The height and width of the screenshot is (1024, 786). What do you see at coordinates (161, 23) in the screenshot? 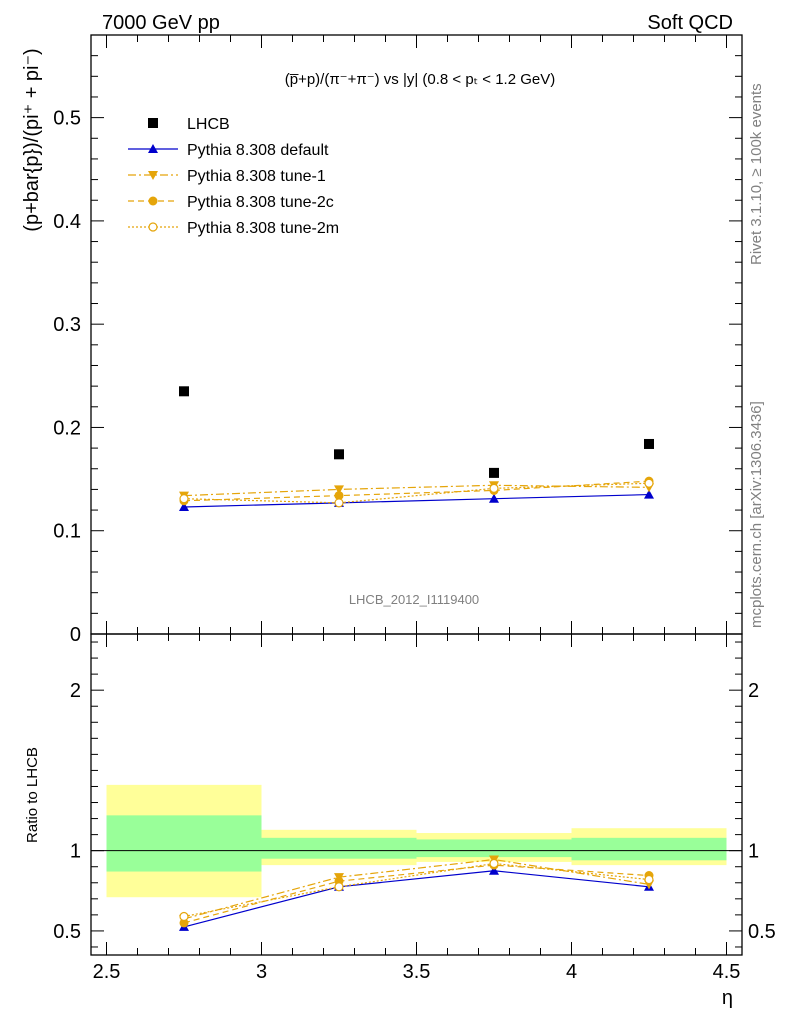
I see `header-left: 7000 GeV pp` at bounding box center [161, 23].